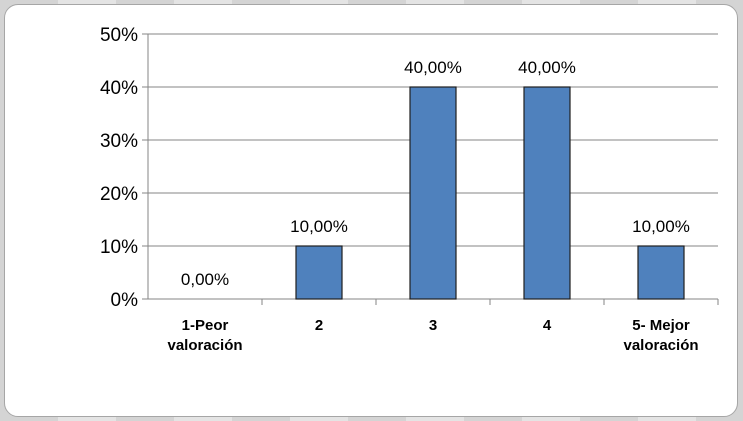 The width and height of the screenshot is (743, 421). I want to click on category-label: 1-Peor valoración, so click(204, 335).